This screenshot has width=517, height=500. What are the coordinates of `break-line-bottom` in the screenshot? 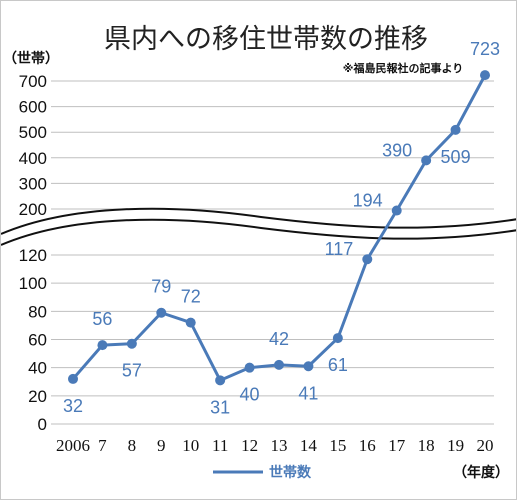 It's located at (258, 232).